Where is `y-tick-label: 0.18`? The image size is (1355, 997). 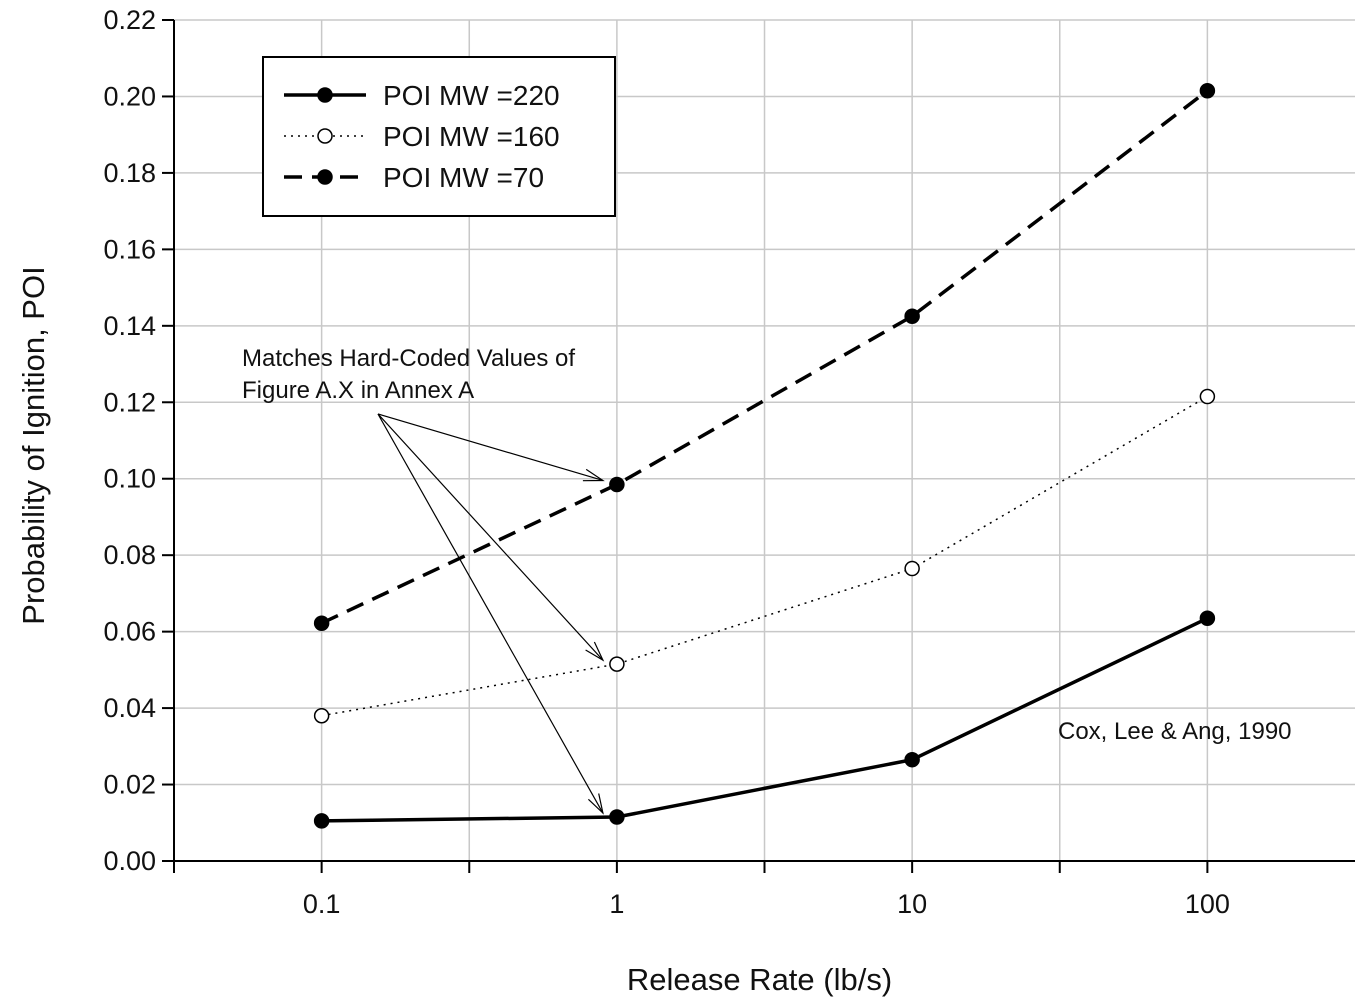 y-tick-label: 0.18 is located at coordinates (129, 173).